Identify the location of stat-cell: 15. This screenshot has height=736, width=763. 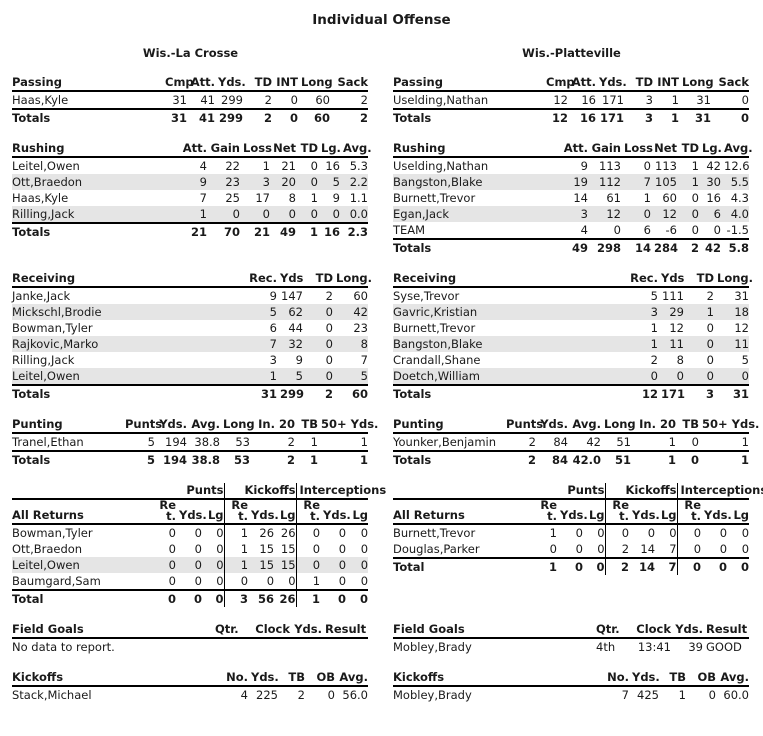
(267, 549).